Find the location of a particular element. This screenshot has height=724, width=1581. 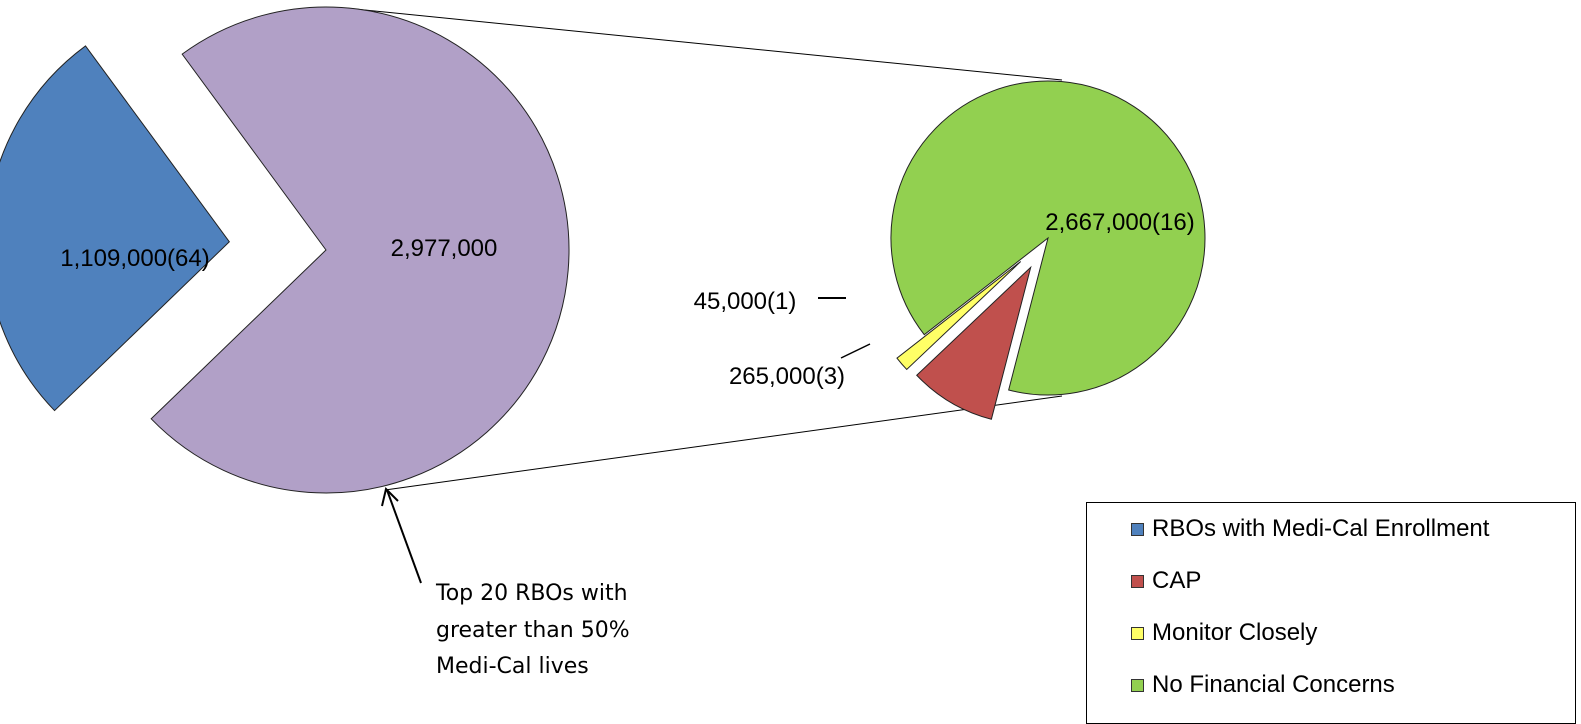

legend-item-no-financial-concerns: No Financial Concerns is located at coordinates (1263, 685).